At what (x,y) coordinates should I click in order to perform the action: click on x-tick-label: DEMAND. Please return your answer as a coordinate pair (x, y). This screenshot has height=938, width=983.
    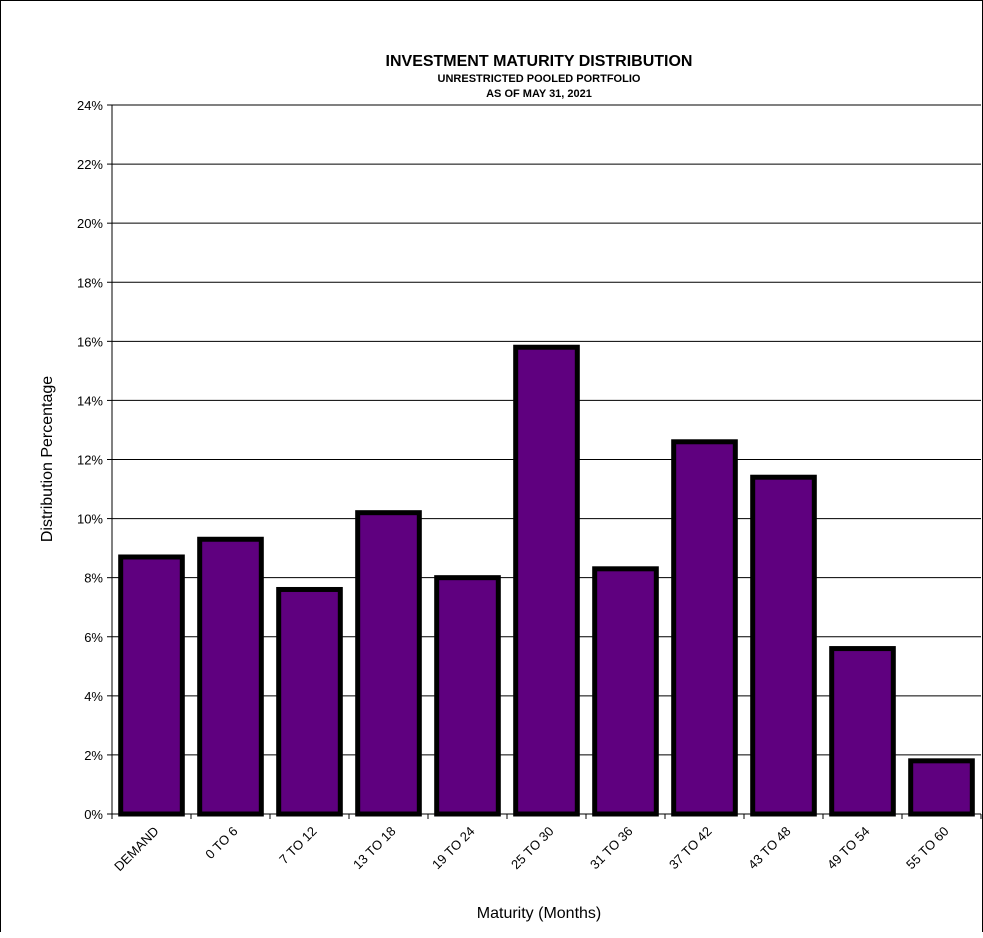
    Looking at the image, I should click on (136, 849).